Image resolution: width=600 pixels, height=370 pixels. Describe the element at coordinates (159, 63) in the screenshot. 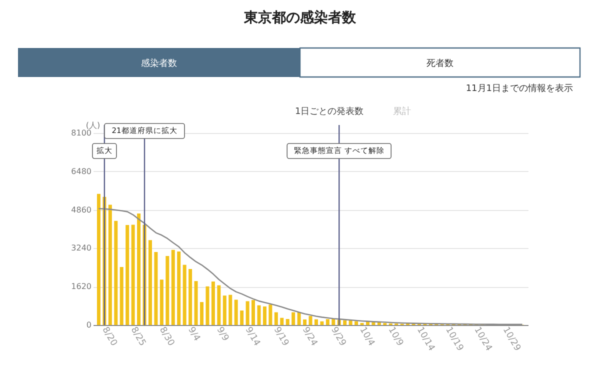

I see `text: 感染者数` at that location.